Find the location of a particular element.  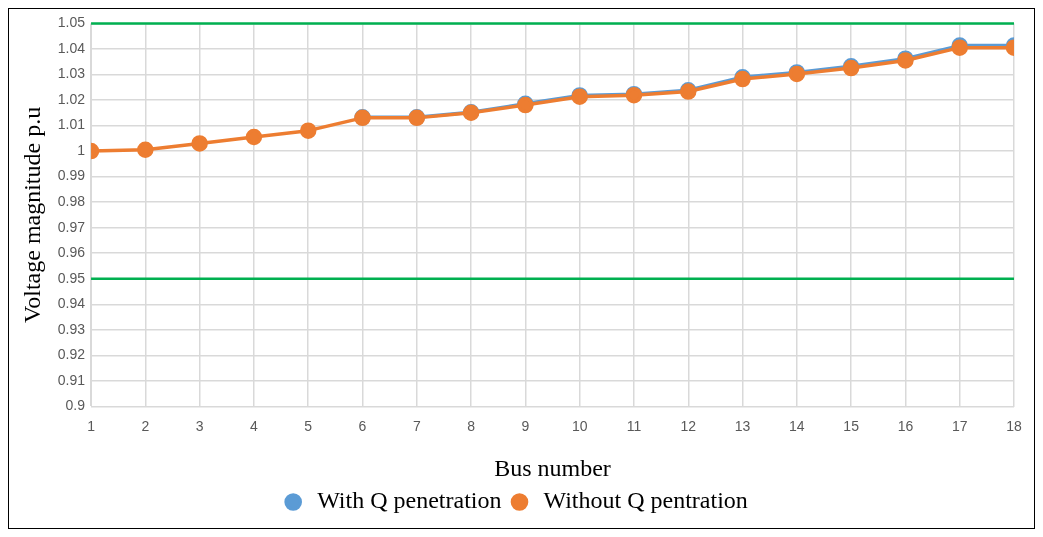

legend-label: With Q penetration is located at coordinates (409, 500).